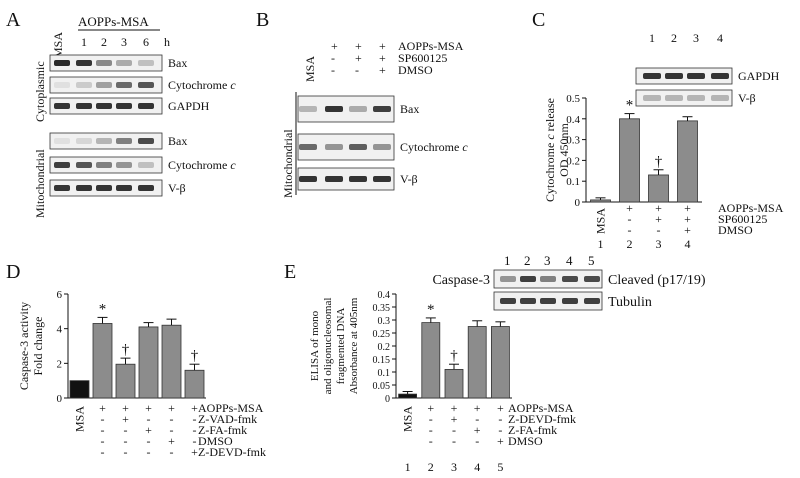  I want to click on treatment-name: Z-FA-fmk, so click(532, 430).